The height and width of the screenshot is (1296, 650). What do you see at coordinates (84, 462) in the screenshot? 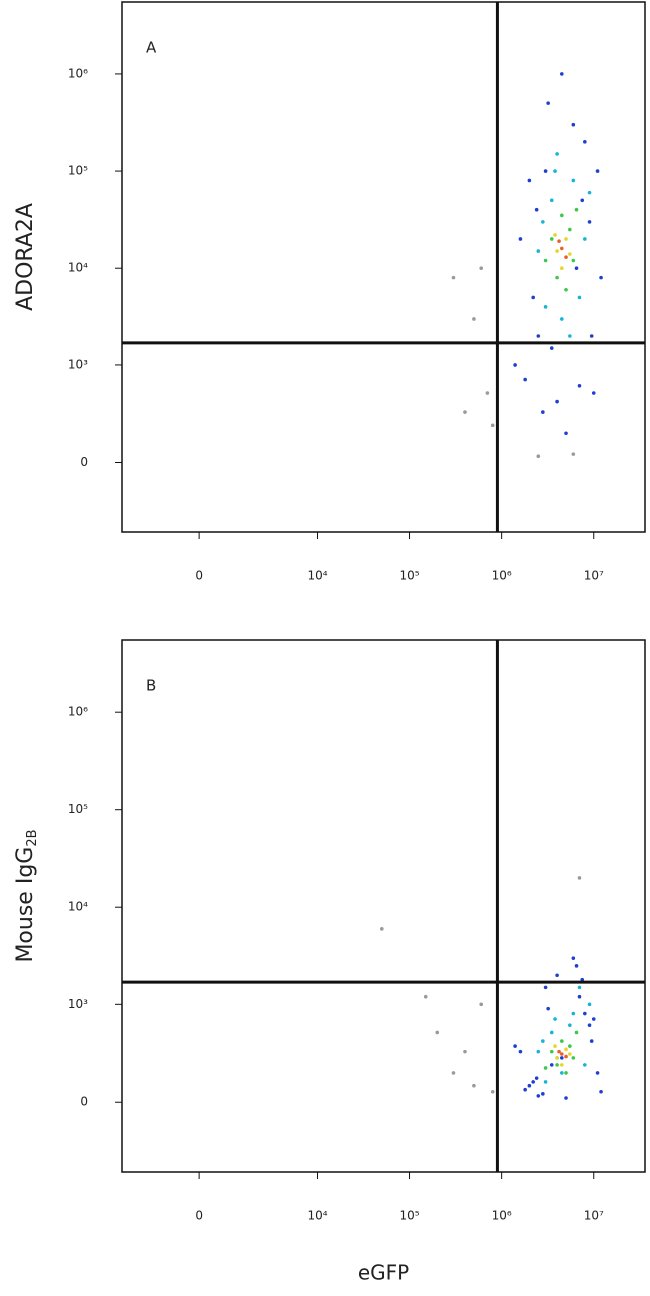
I see `y-tick-label: 0` at bounding box center [84, 462].